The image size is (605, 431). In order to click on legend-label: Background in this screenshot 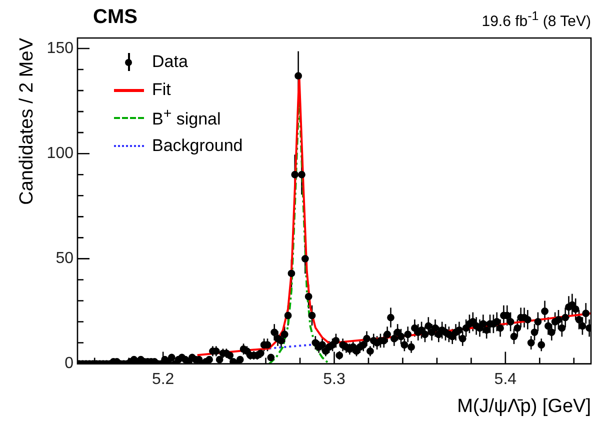, I will do `click(197, 146)`.